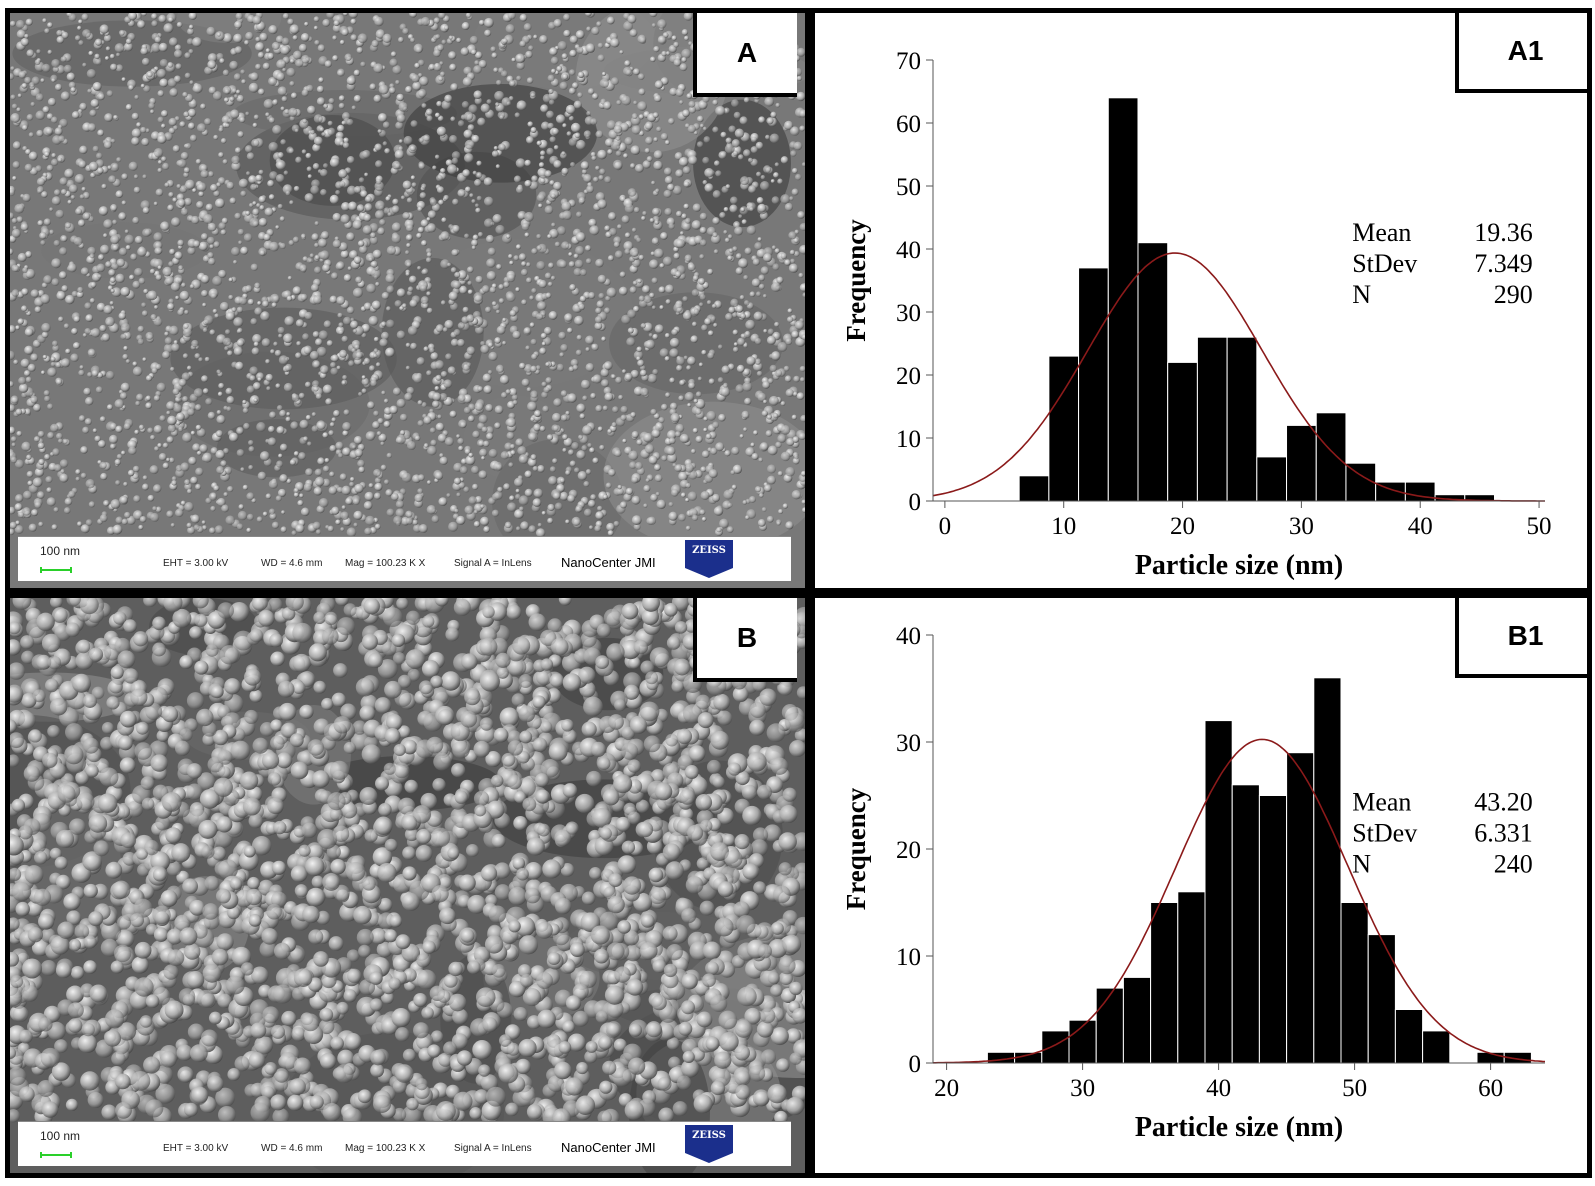 The height and width of the screenshot is (1186, 1595). Describe the element at coordinates (1503, 263) in the screenshot. I see `stats-value: 7.349` at that location.